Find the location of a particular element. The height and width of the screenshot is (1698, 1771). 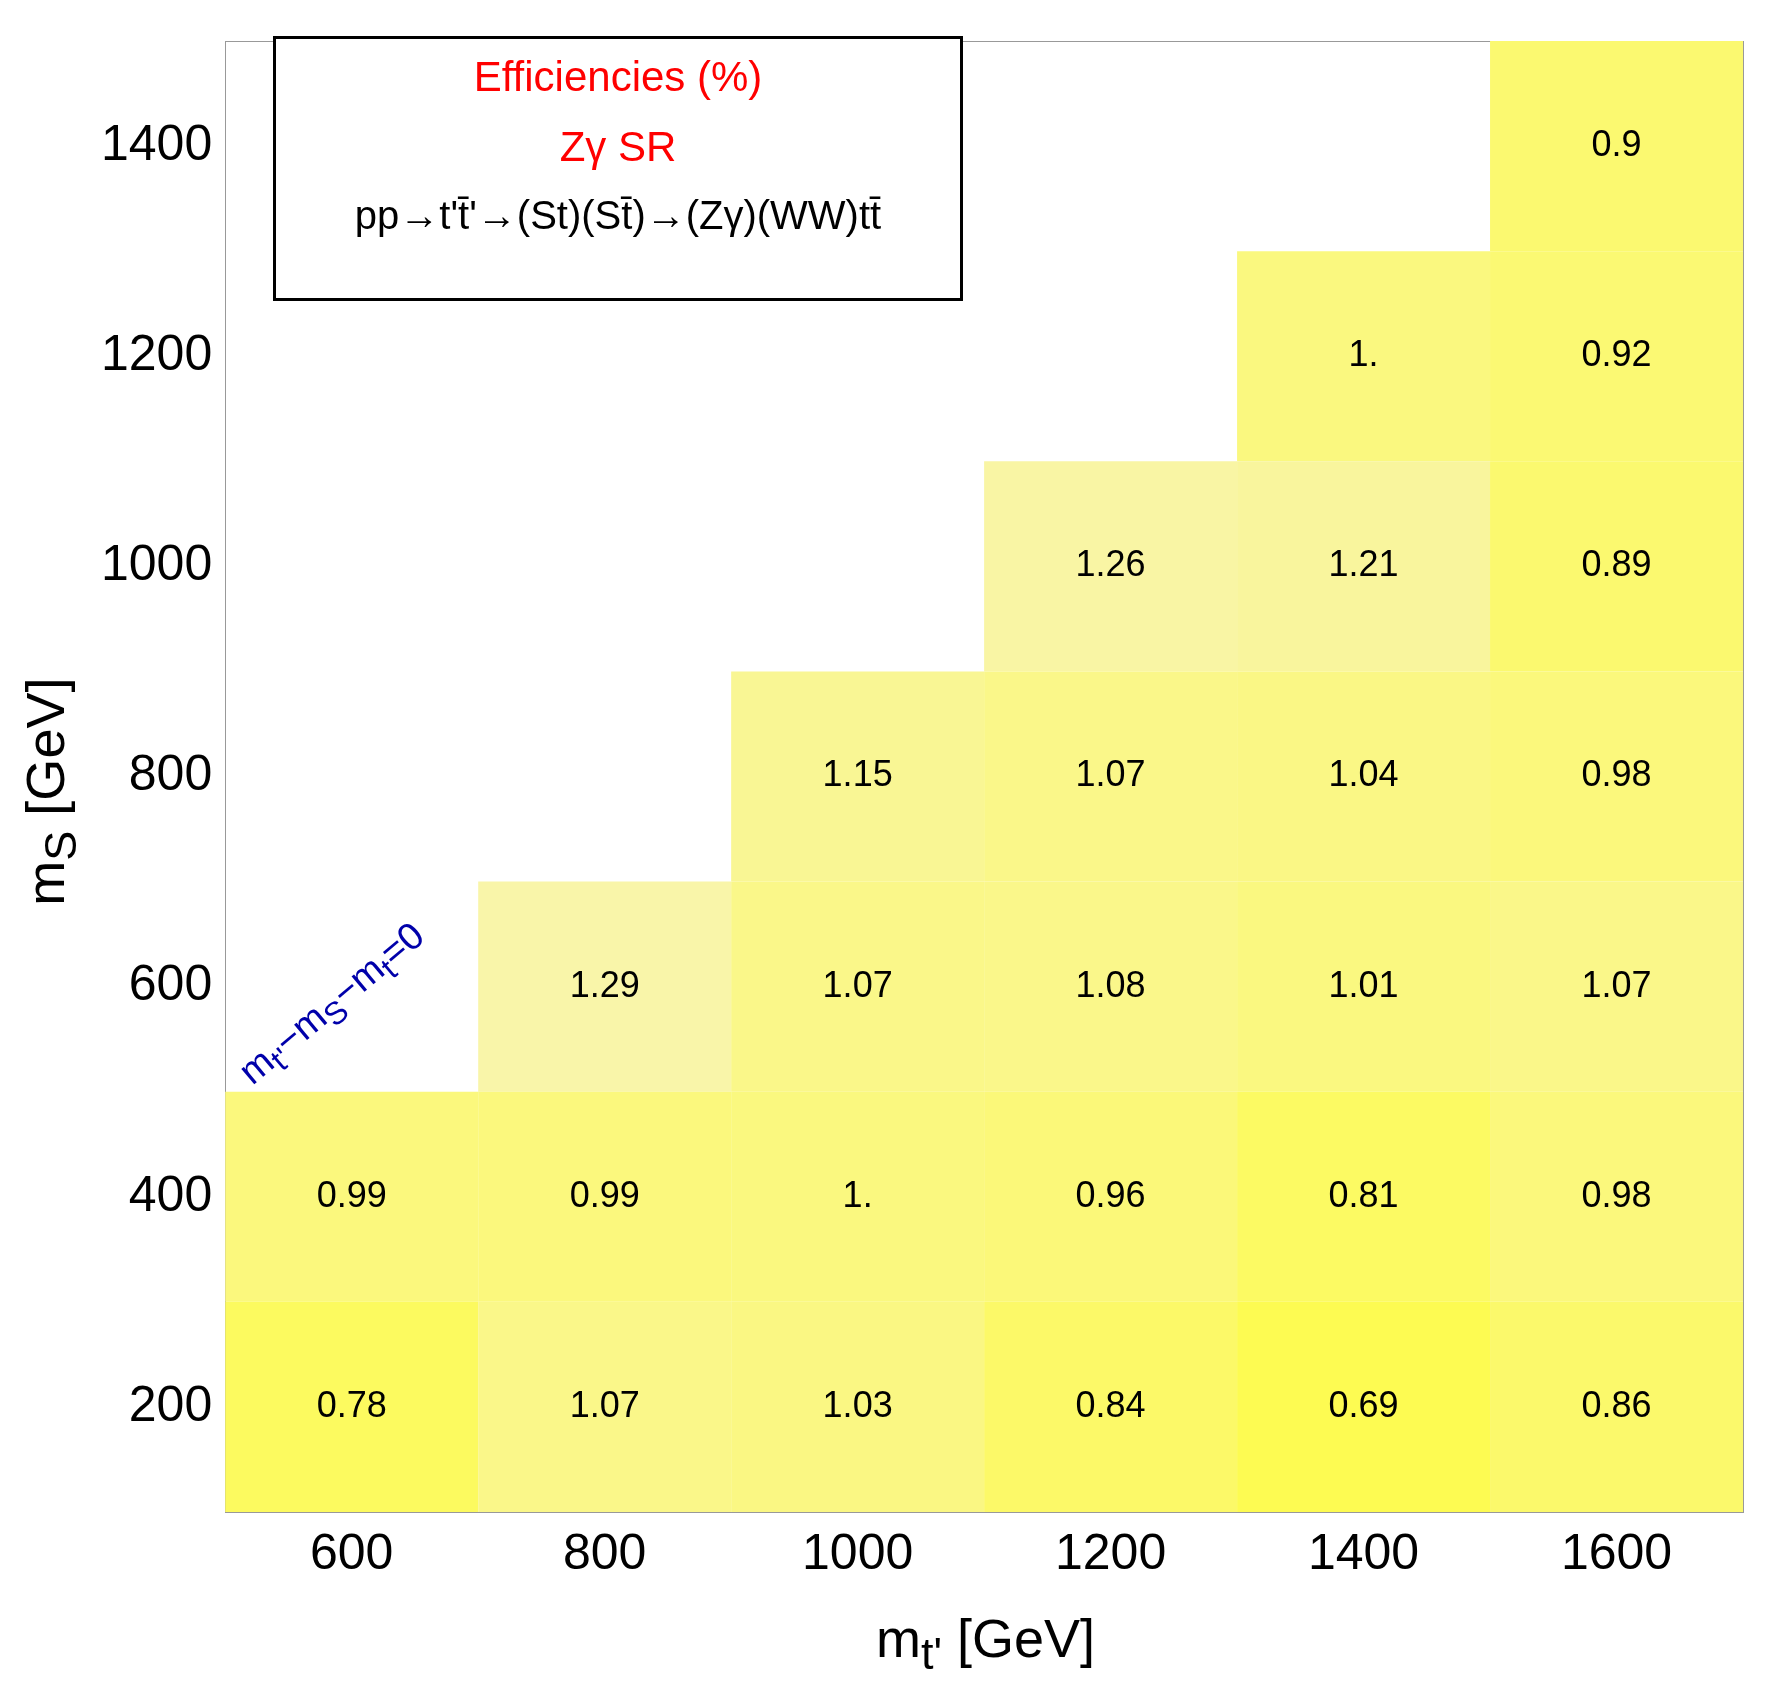

data-label: 0.84 is located at coordinates (1110, 1404).